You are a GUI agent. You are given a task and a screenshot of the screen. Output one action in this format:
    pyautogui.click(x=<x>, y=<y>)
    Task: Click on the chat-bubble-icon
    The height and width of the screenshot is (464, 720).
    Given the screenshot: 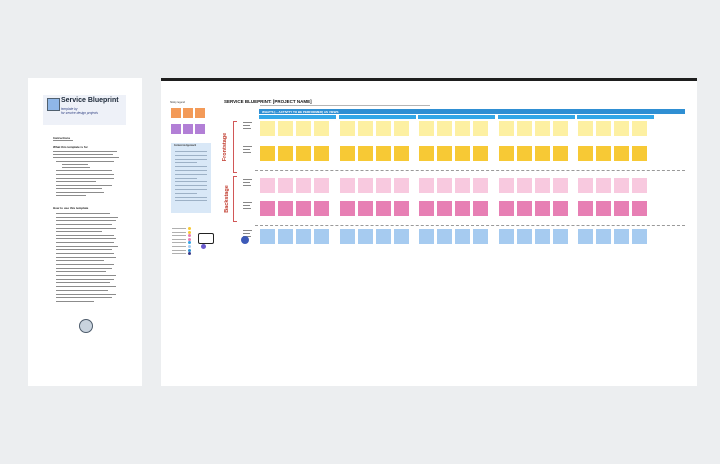 What is the action you would take?
    pyautogui.click(x=206, y=238)
    